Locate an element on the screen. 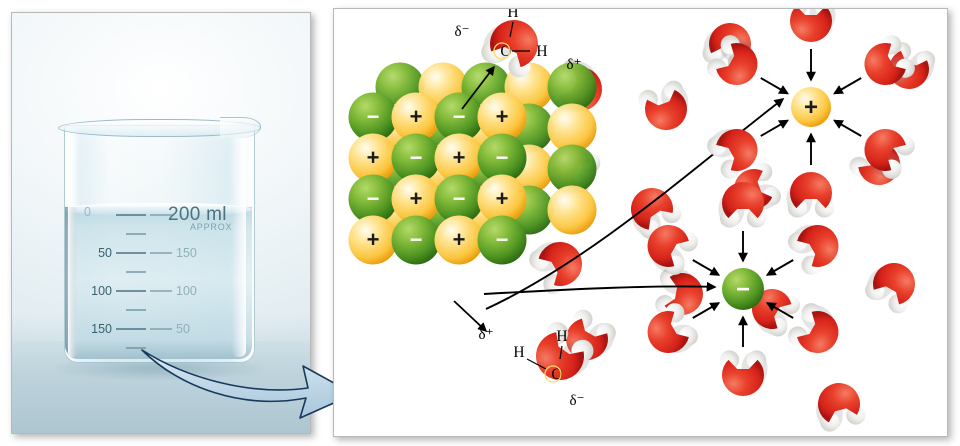 This screenshot has height=446, width=960. oxygen-ring is located at coordinates (502, 51).